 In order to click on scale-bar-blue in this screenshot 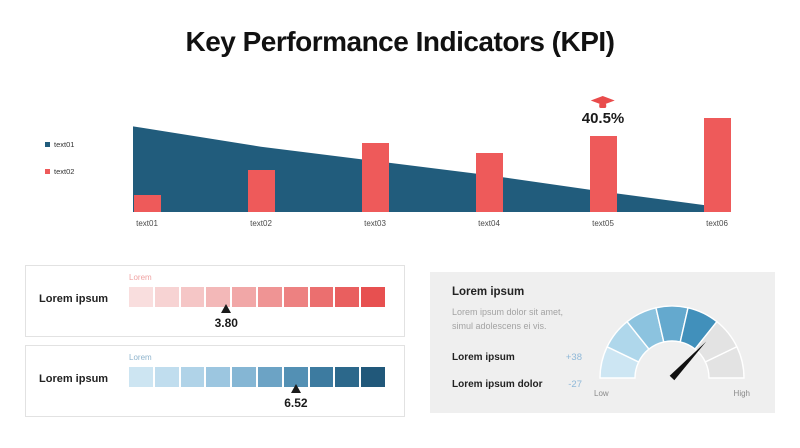, I will do `click(257, 377)`.